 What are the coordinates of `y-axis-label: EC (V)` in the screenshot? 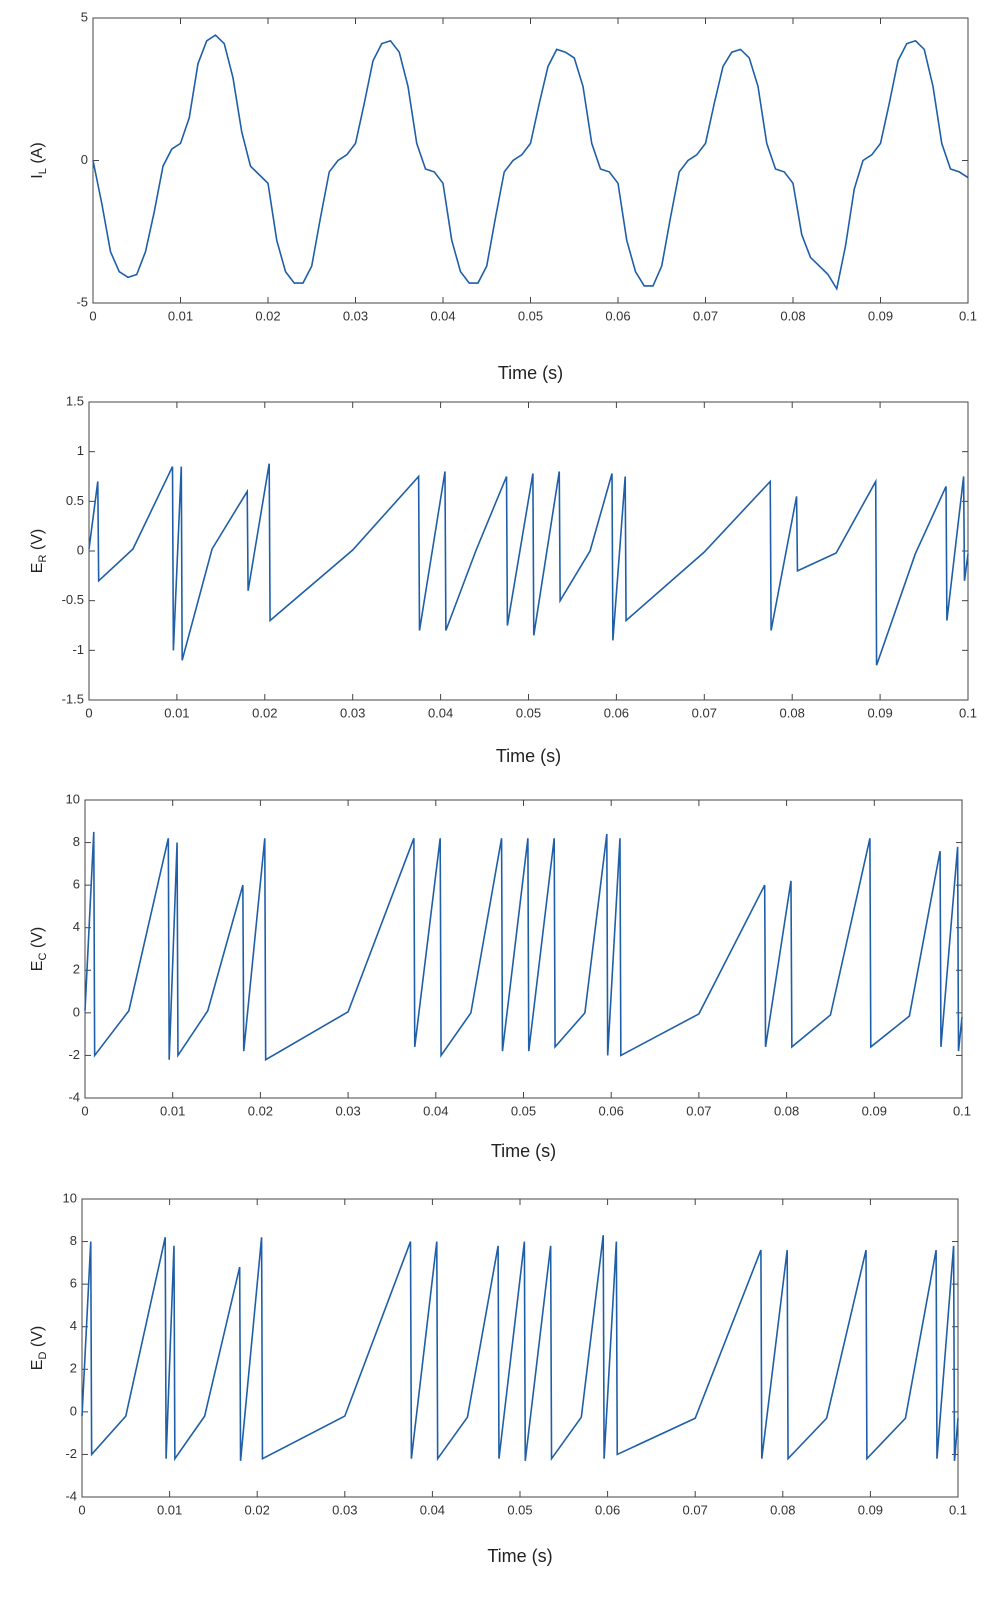 It's located at (39, 949).